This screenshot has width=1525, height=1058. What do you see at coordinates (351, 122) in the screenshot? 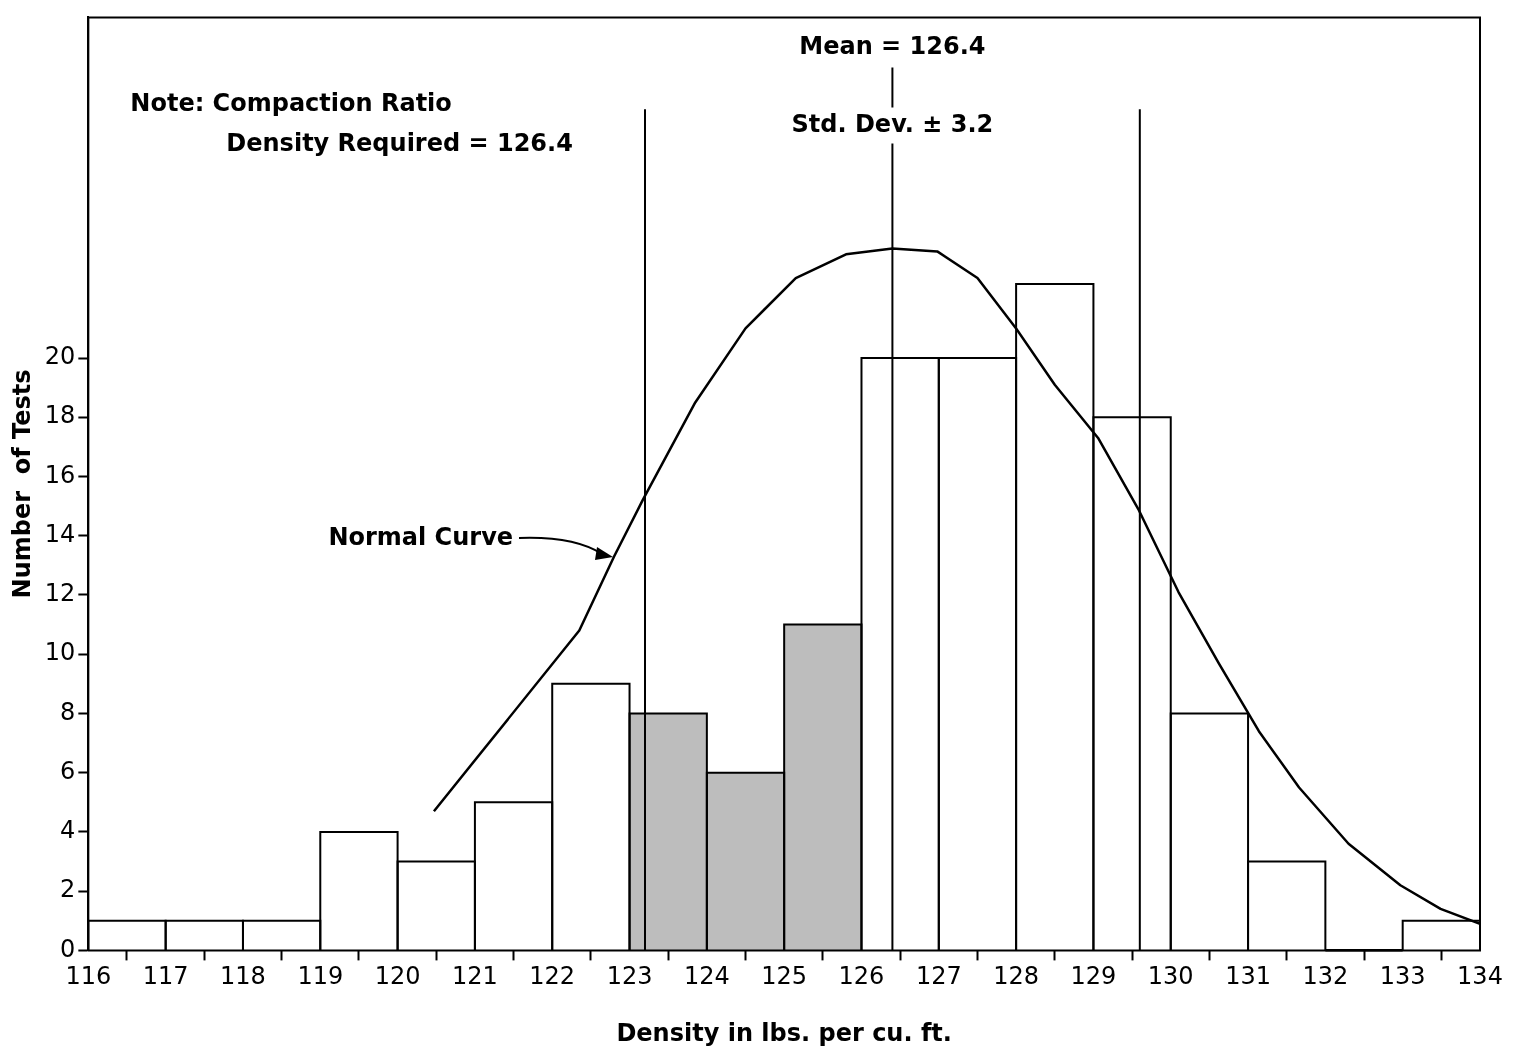
I see `annotation: Note: Compaction Ratio Density Required = 126.4` at bounding box center [351, 122].